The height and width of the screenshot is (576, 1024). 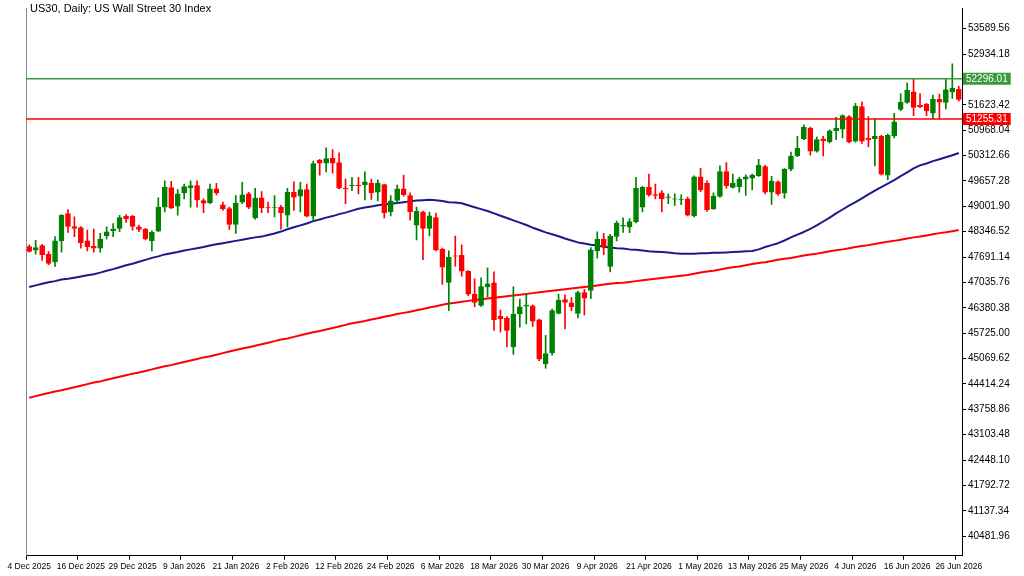 I want to click on y-tick-label: 47691.14, so click(x=989, y=256).